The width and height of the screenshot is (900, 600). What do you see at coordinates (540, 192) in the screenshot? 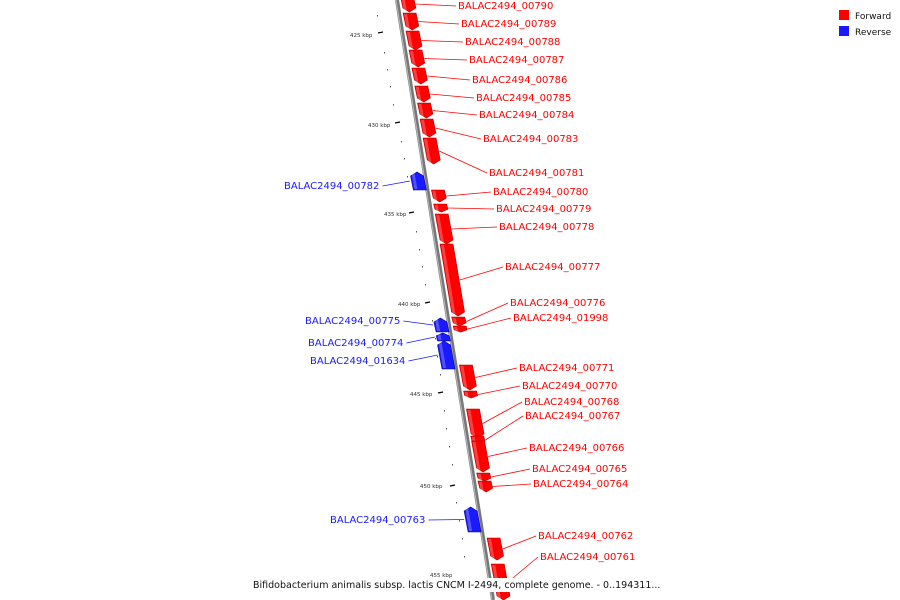
I see `forward-gene-label: BALAC2494_00780` at bounding box center [540, 192].